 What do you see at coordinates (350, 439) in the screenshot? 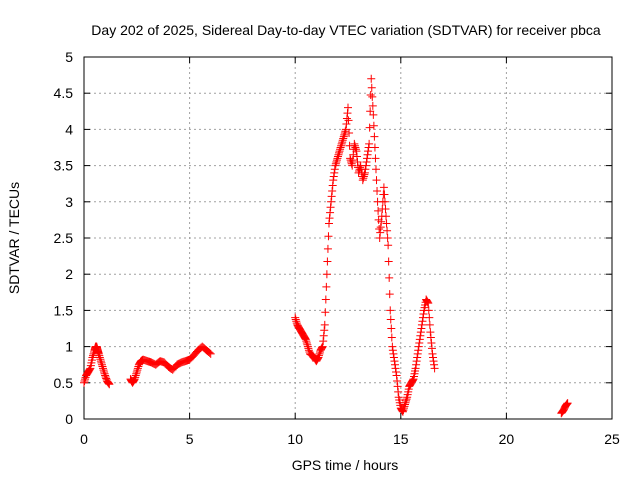
I see `x-tick-labels: 0 5 10 15 20 25` at bounding box center [350, 439].